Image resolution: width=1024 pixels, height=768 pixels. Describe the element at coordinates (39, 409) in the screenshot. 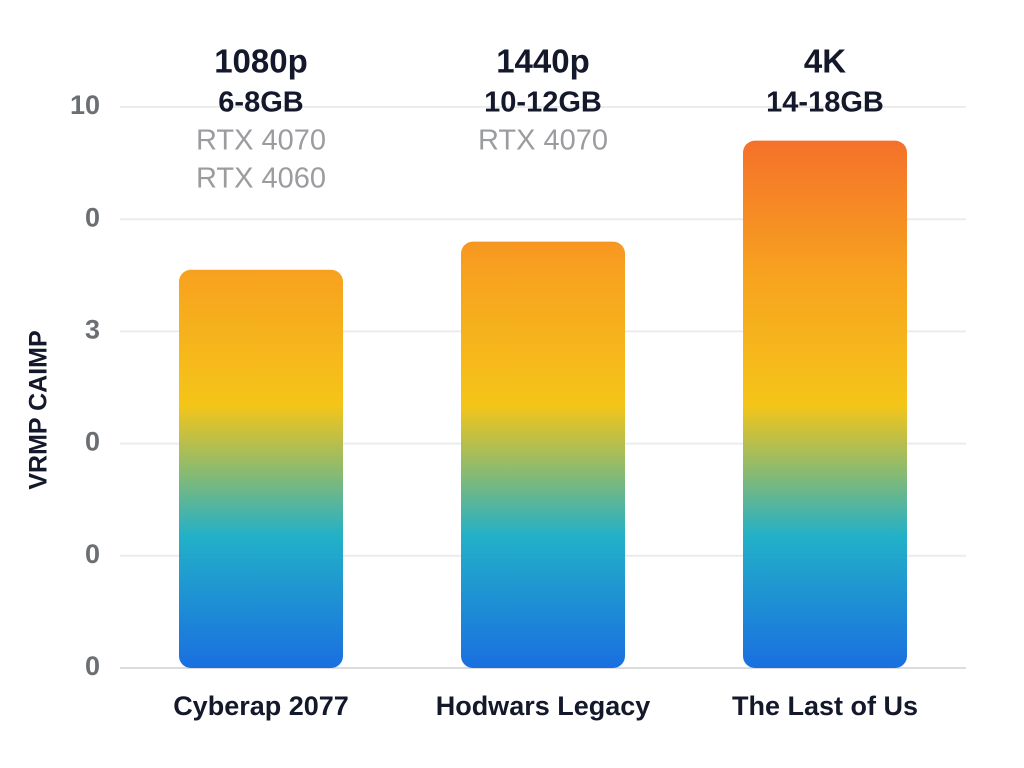

I see `y-axis-label: VRMP CAIMP` at that location.